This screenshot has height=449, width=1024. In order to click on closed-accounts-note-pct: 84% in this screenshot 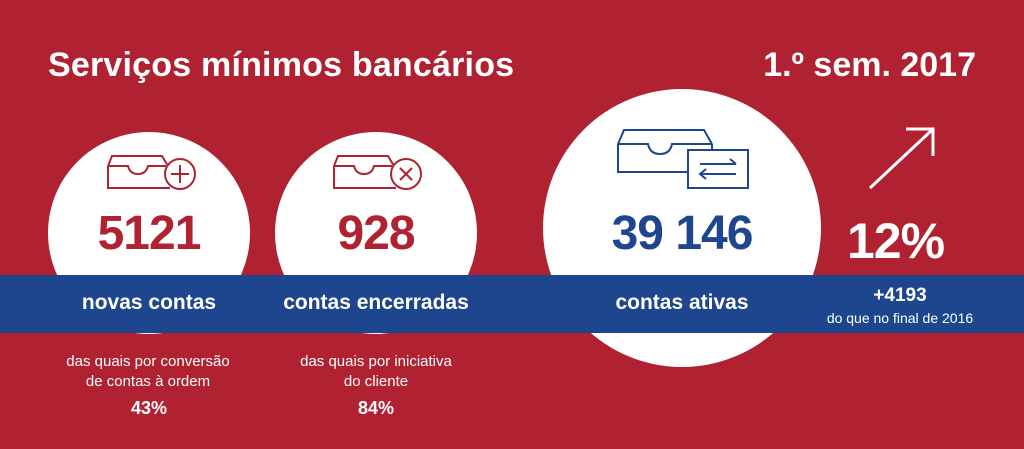, I will do `click(376, 408)`.